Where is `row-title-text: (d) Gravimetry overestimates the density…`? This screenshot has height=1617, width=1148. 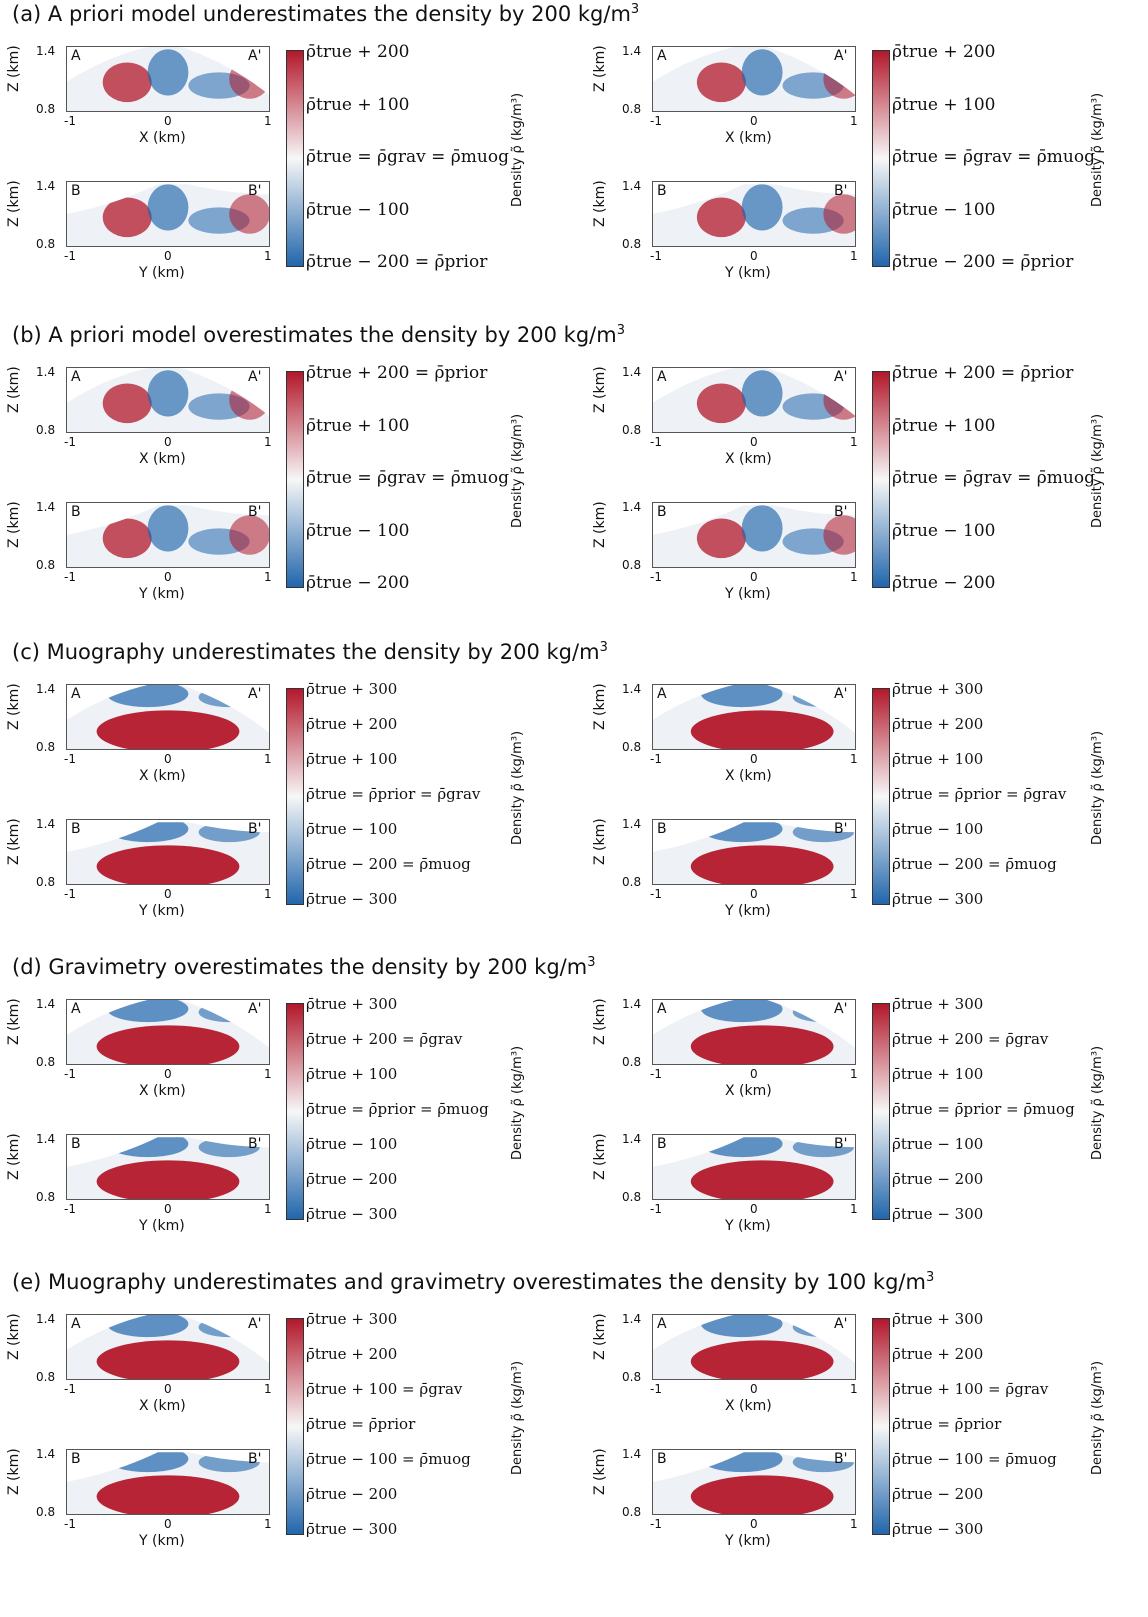
row-title-text: (d) Gravimetry overestimates the density… is located at coordinates (300, 967).